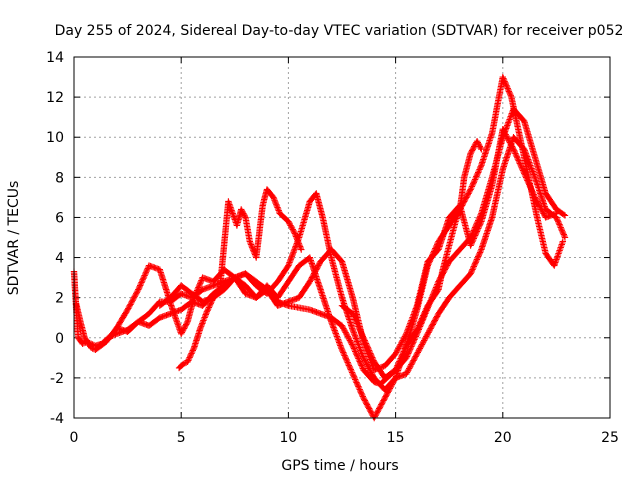 This screenshot has width=640, height=480. I want to click on series-6-markers, so click(411, 260).